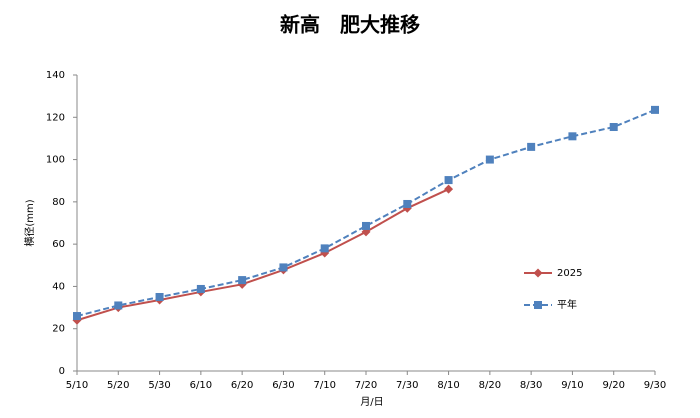 This screenshot has height=418, width=700. I want to click on x-tick-label: 6/30, so click(283, 385).